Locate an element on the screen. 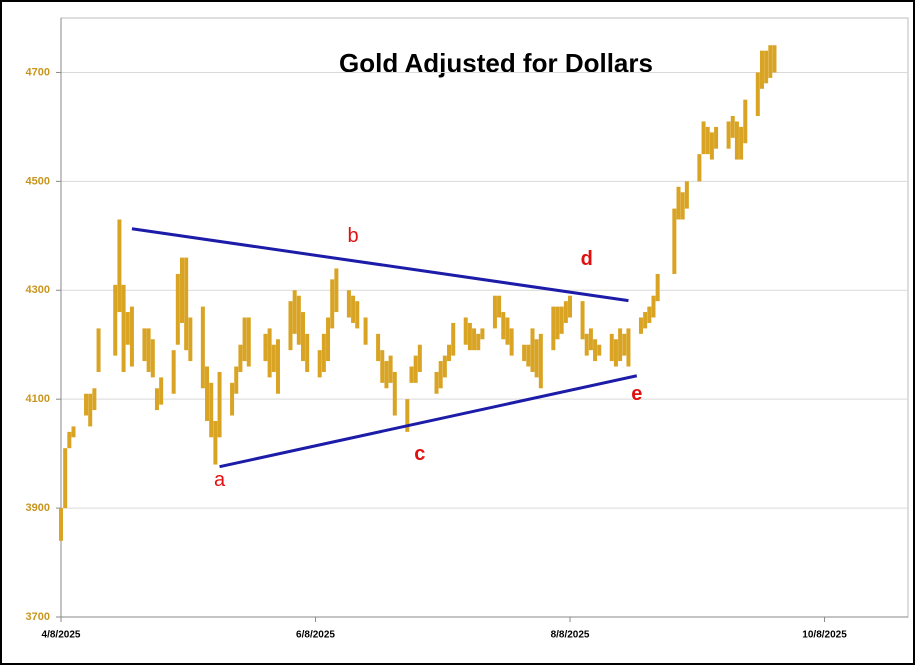 This screenshot has width=915, height=665. wave-label: b is located at coordinates (353, 236).